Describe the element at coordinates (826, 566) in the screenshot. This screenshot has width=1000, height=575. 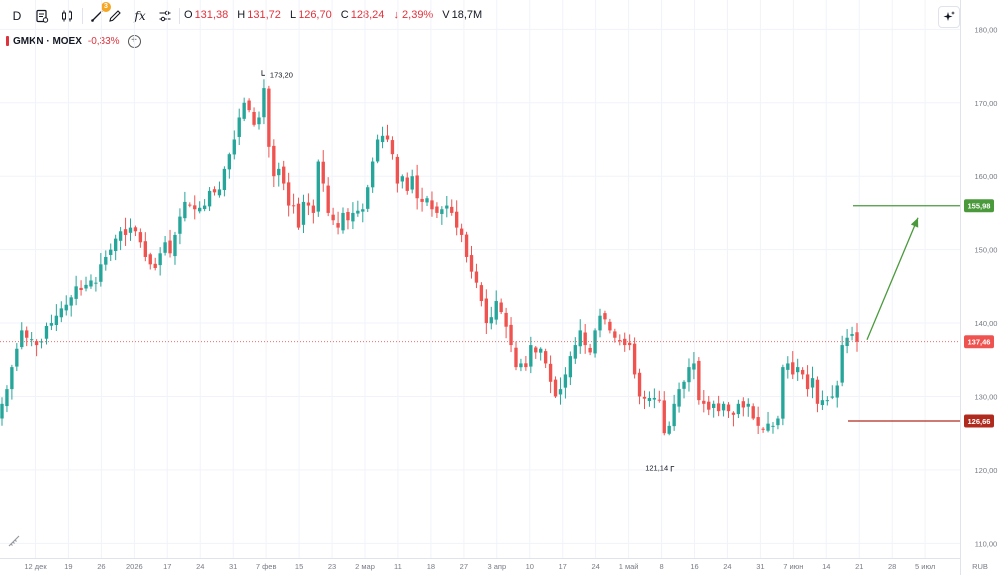
I see `x-tick-label: 14` at that location.